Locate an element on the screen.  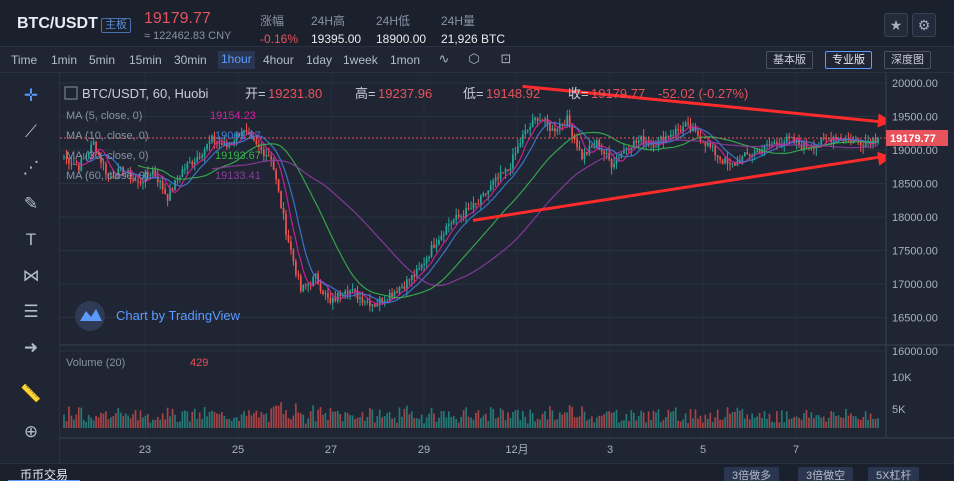
timeframe-1hour: 1hour is located at coordinates (236, 60).